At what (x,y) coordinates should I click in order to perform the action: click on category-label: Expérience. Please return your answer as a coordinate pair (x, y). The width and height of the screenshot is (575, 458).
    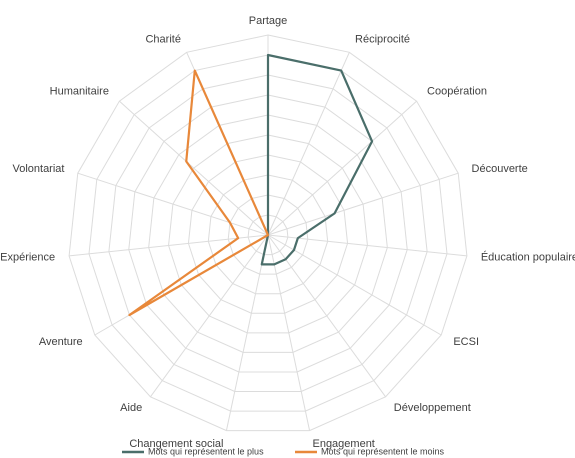
    Looking at the image, I should click on (27, 257).